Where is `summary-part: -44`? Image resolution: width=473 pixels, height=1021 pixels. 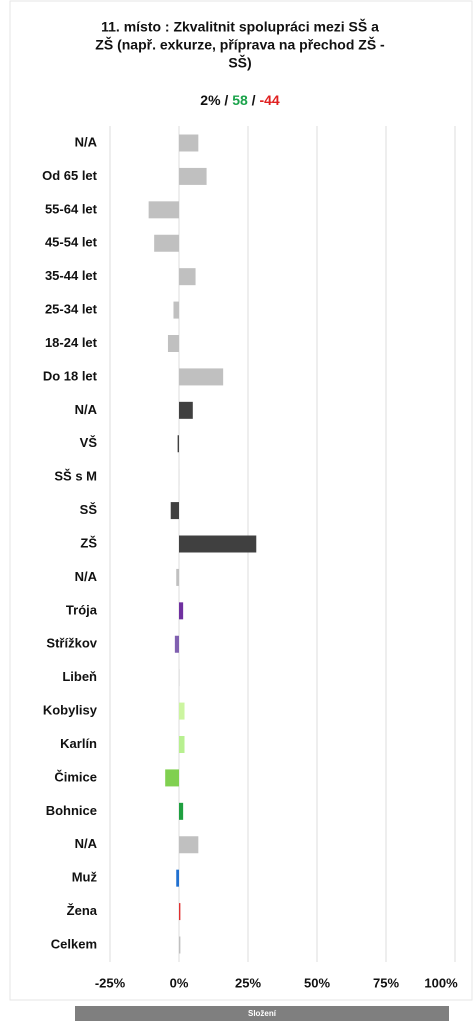 summary-part: -44 is located at coordinates (268, 100).